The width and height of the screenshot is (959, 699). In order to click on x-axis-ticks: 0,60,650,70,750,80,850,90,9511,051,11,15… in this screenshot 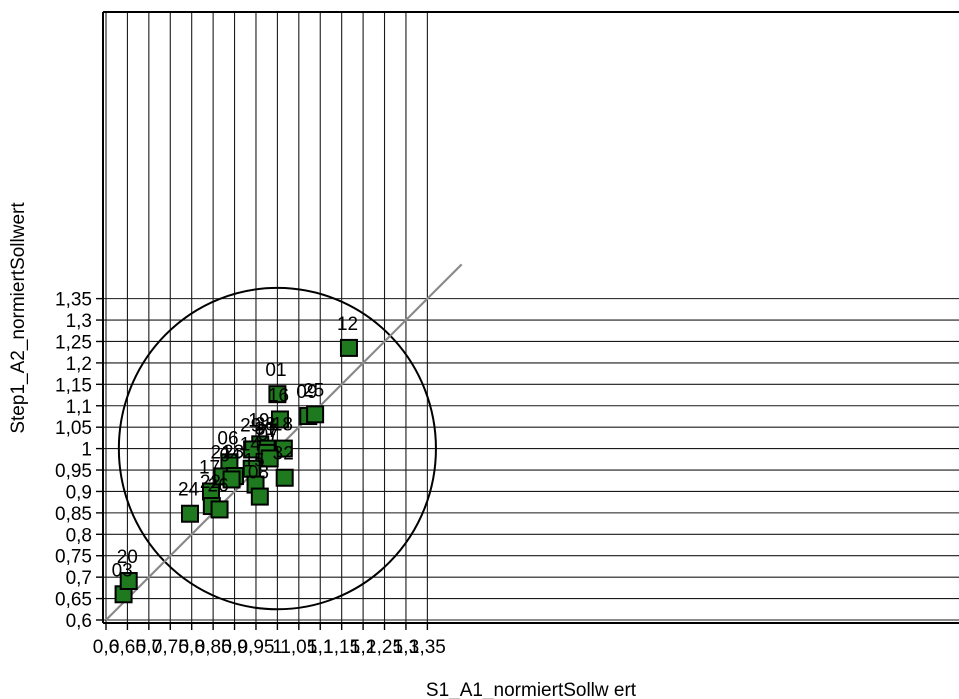, I will do `click(269, 640)`.